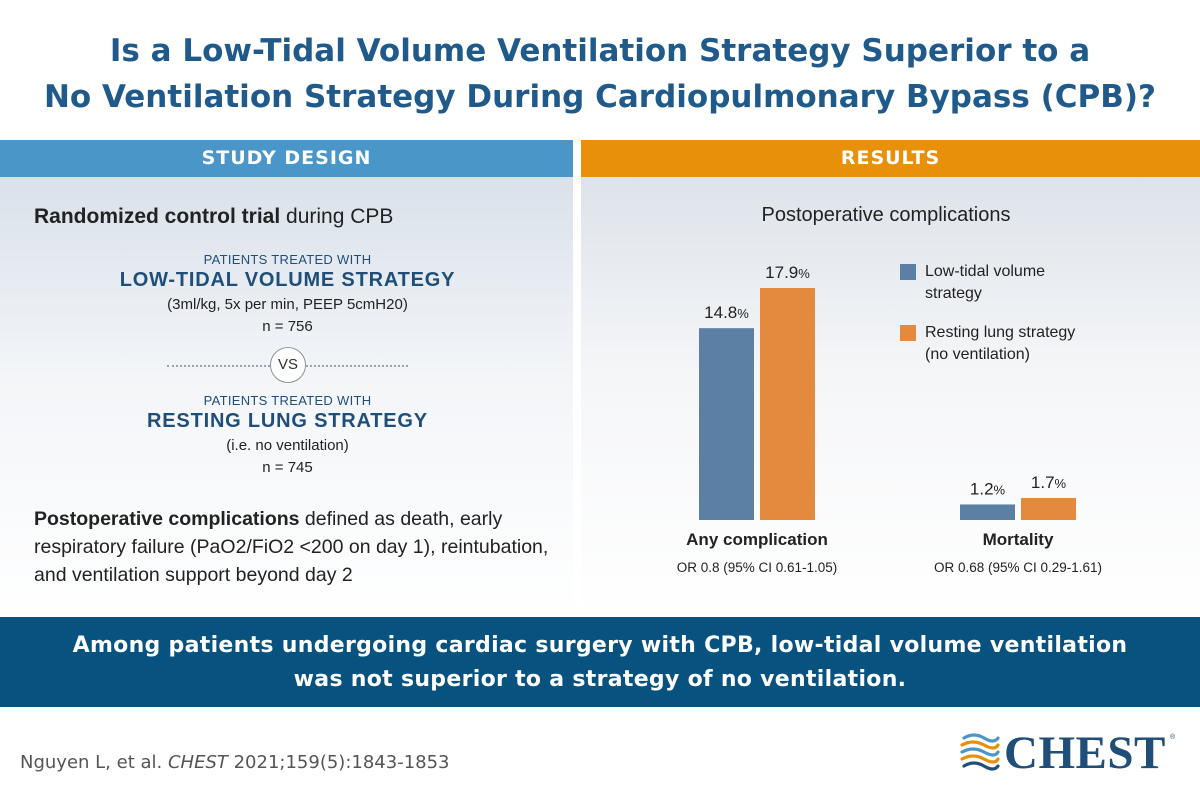 The image size is (1200, 799). Describe the element at coordinates (577, 378) in the screenshot. I see `panel-divider` at that location.